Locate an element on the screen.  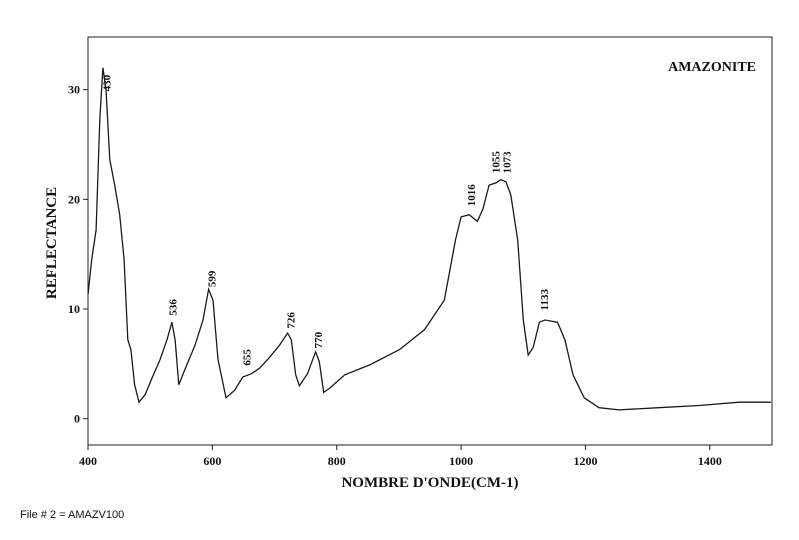
y-tick-label: 20 is located at coordinates (74, 199).